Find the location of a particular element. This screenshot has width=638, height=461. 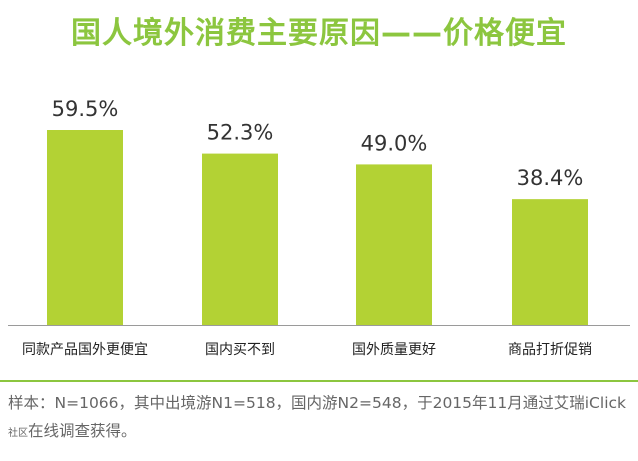

footnote-tail-text: 在线调查获得。 is located at coordinates (82, 431).